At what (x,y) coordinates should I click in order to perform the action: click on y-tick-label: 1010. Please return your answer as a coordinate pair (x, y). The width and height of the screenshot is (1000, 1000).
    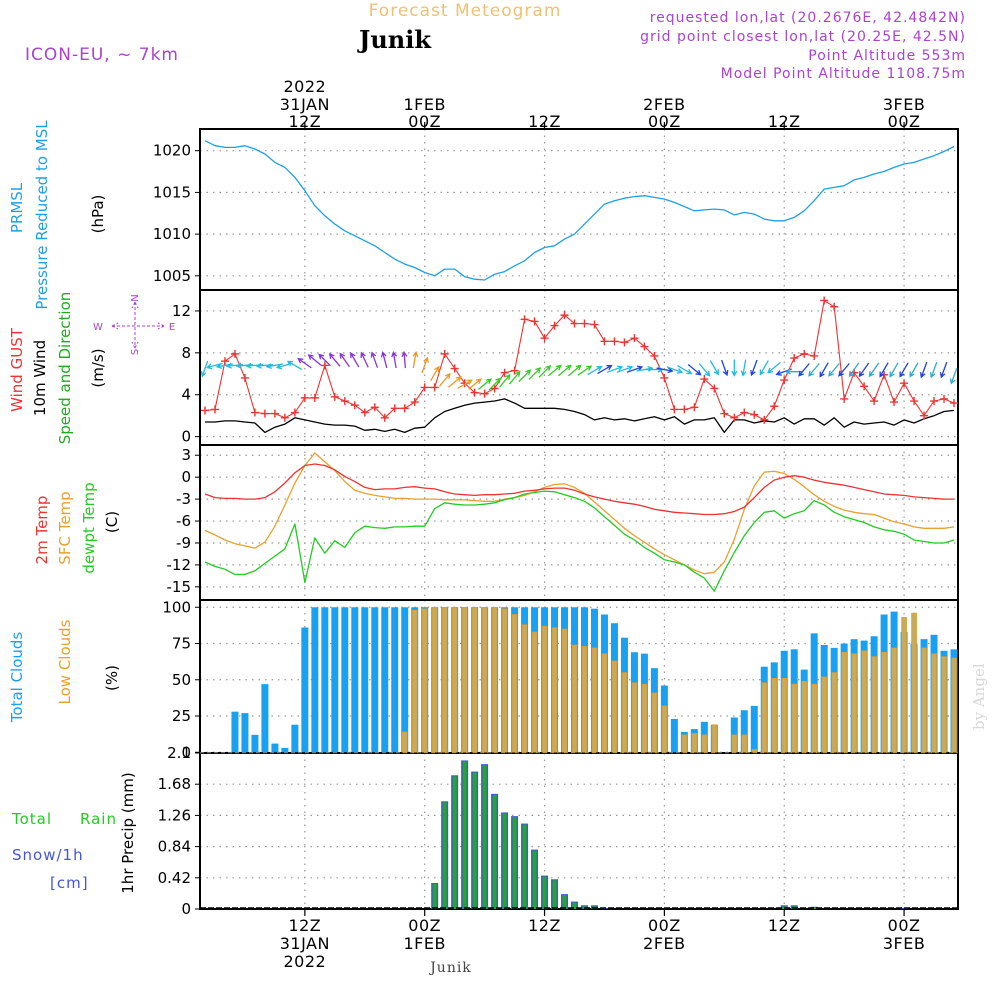
    Looking at the image, I should click on (172, 234).